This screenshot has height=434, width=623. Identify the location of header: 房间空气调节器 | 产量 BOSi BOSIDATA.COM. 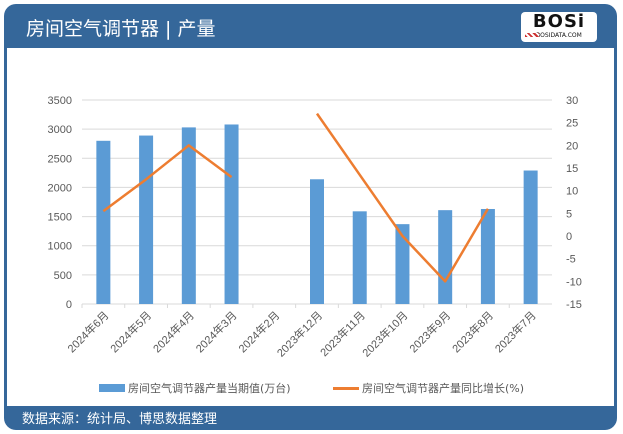
(310, 26).